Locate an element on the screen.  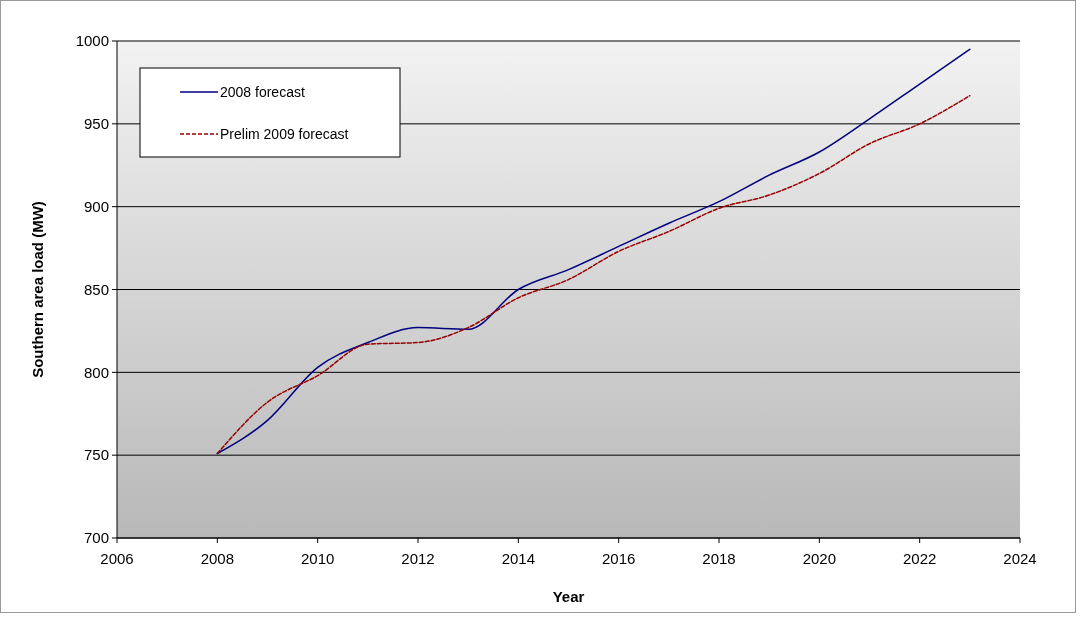
x-tick-label: 2010 is located at coordinates (317, 558).